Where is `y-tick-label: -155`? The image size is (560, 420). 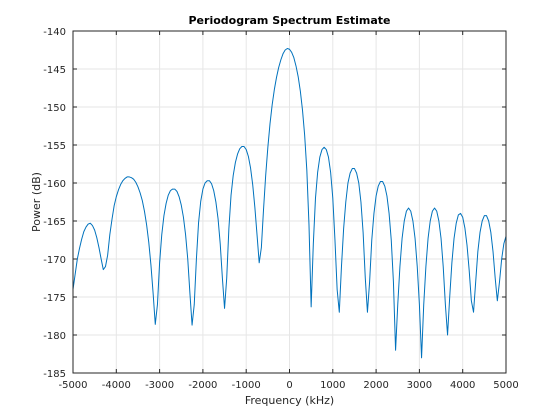 y-tick-label: -155 is located at coordinates (54, 146).